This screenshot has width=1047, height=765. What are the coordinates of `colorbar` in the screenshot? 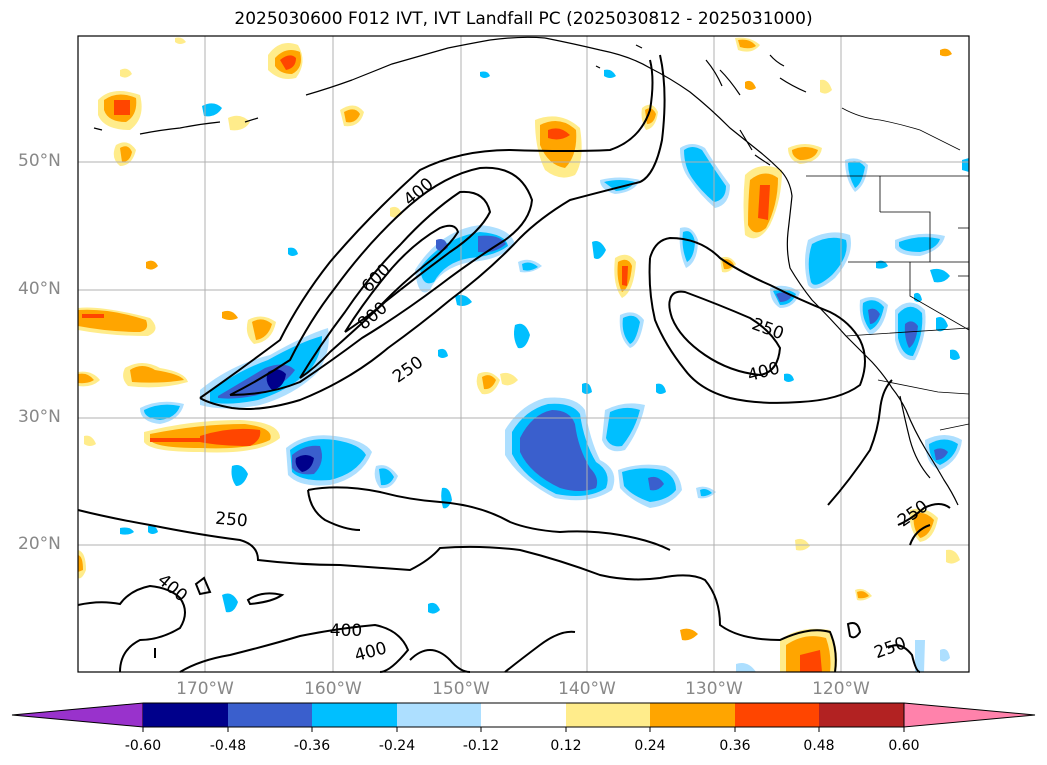 It's located at (523, 717).